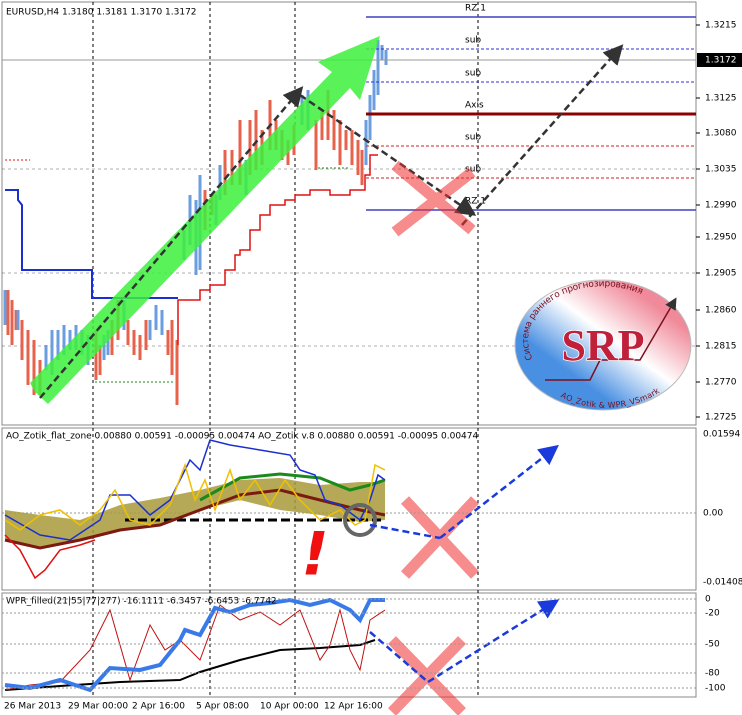 The height and width of the screenshot is (715, 742). I want to click on time-label: 12 Apr 16:00, so click(353, 707).